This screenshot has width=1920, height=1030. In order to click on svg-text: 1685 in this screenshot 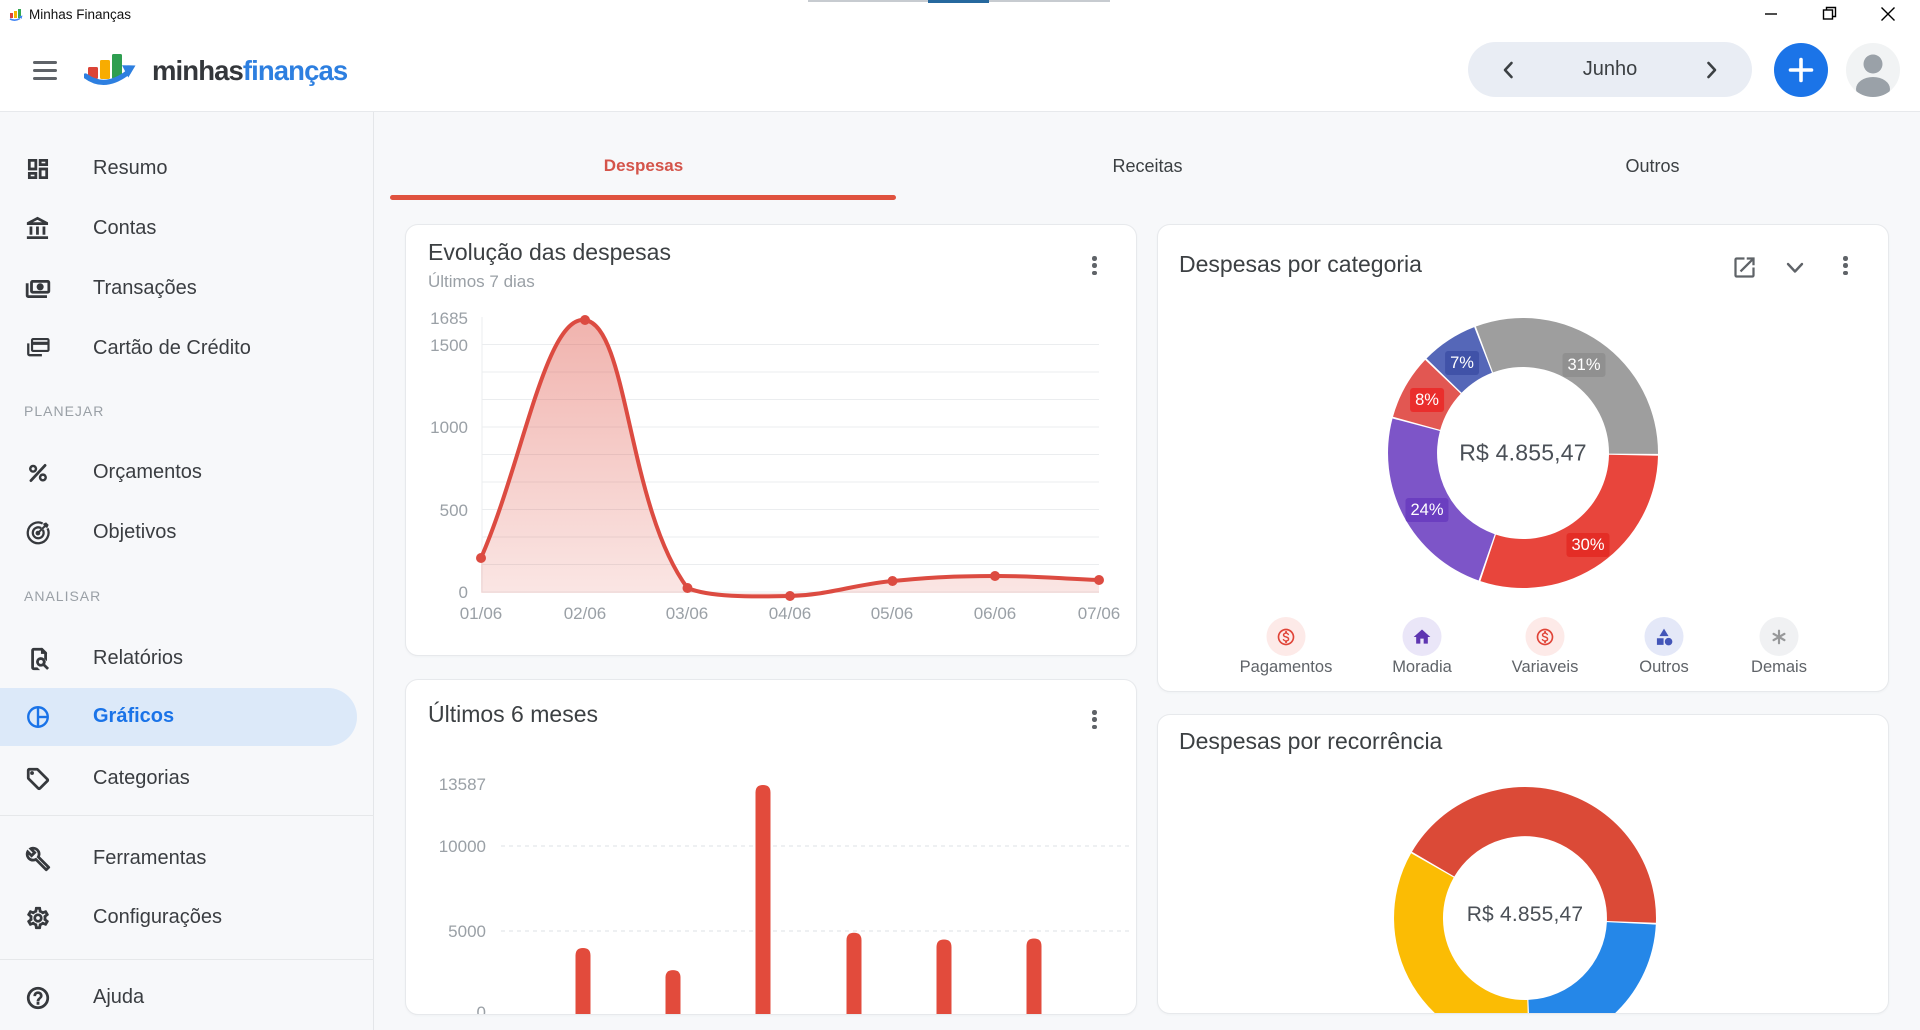, I will do `click(449, 318)`.